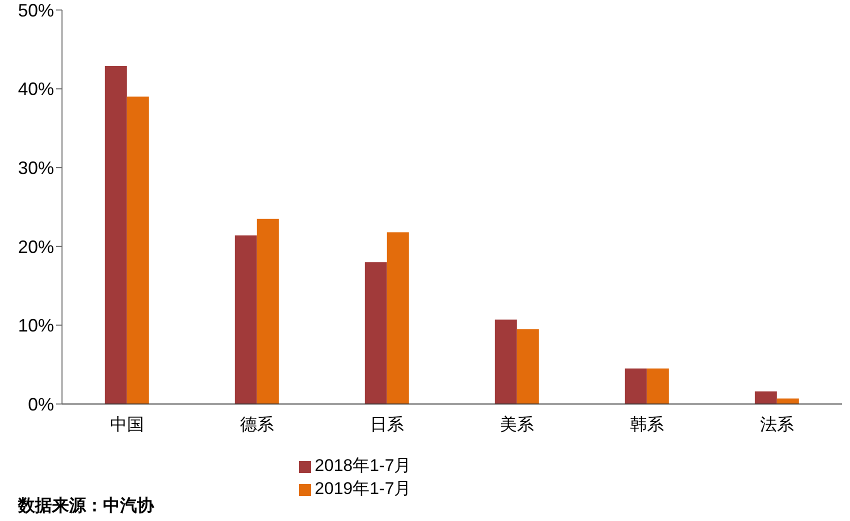  I want to click on y-tick-label: 0%, so click(41, 404).